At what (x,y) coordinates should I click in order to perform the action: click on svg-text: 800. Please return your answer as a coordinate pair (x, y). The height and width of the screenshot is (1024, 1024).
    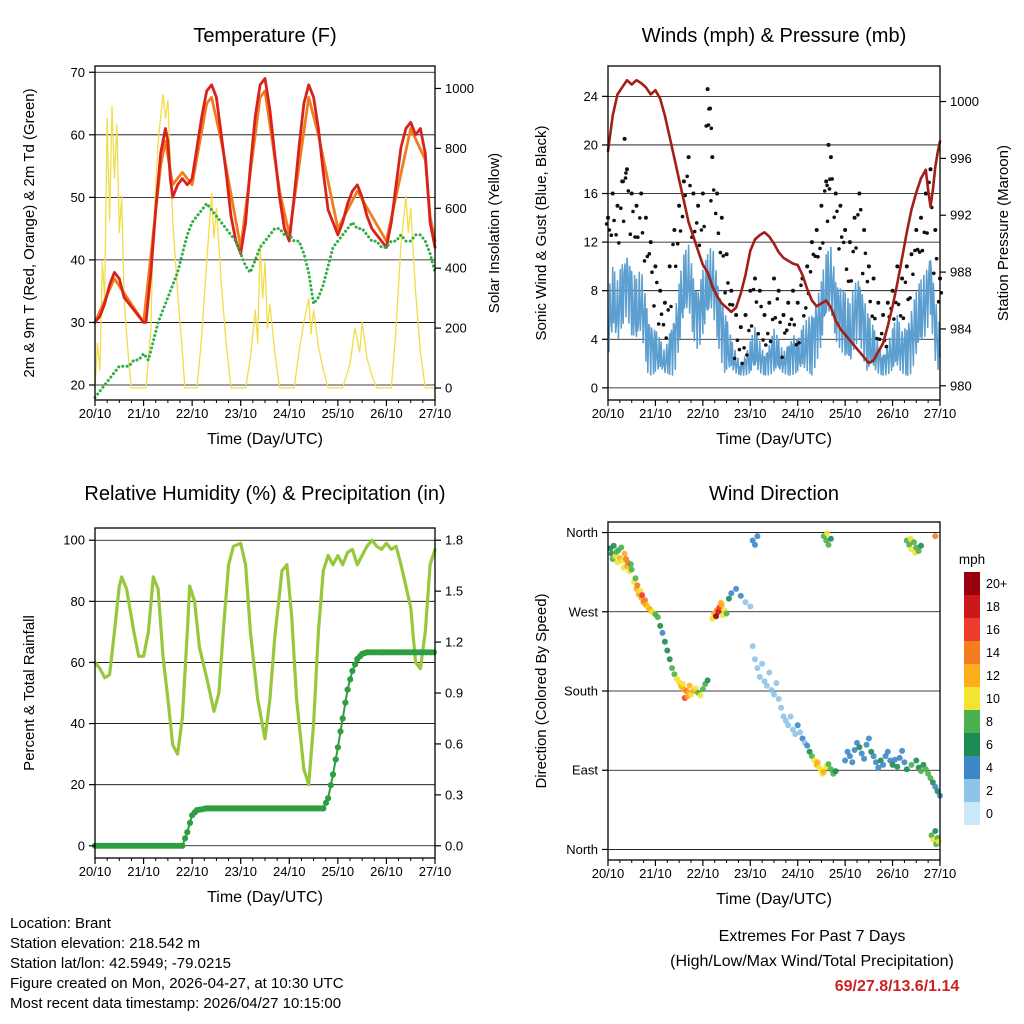
    Looking at the image, I should click on (456, 148).